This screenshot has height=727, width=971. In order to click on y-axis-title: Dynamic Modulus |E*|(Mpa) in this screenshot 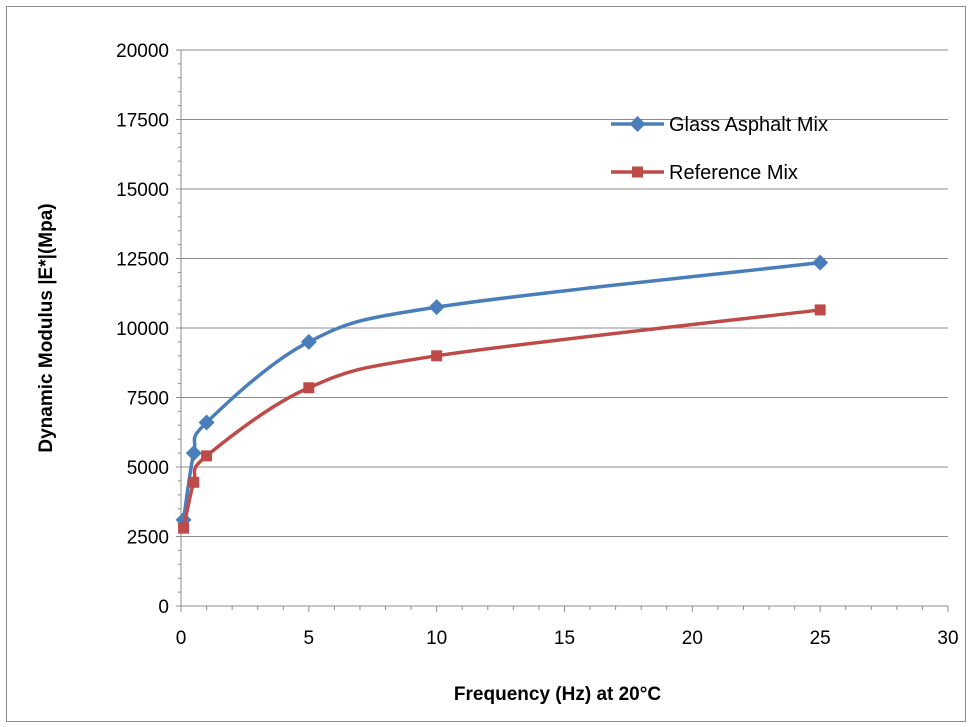, I will do `click(46, 327)`.